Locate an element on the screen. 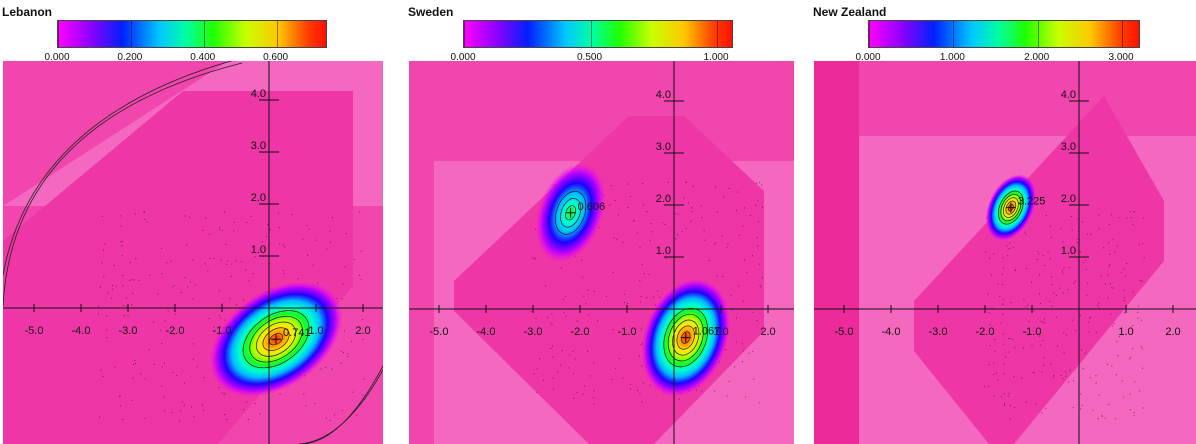 Image resolution: width=1196 pixels, height=444 pixels. y-tick-label: 2.0 is located at coordinates (1068, 199).